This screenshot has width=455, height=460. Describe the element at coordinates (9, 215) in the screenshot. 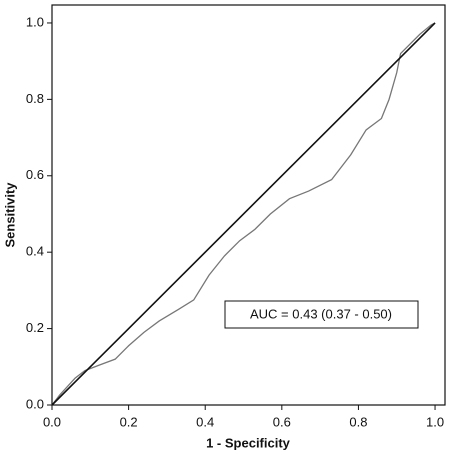

I see `y-axis-label: Sensitivity` at that location.